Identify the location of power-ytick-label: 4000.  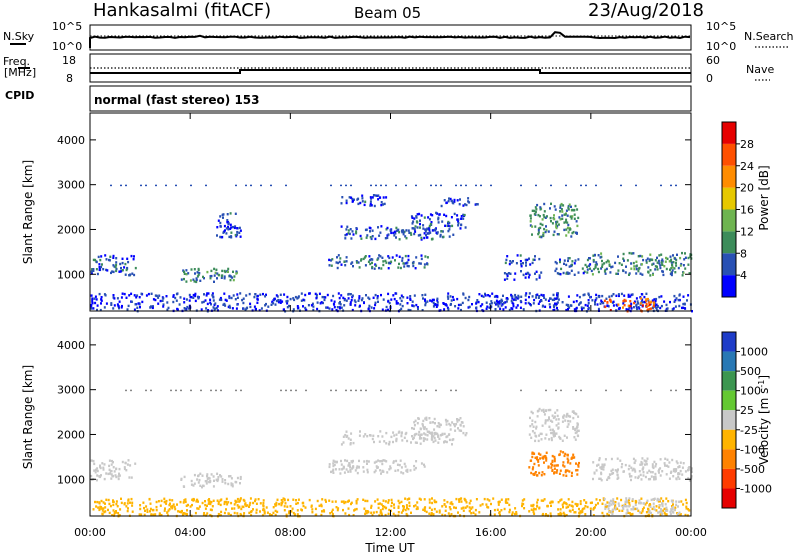
(71, 140).